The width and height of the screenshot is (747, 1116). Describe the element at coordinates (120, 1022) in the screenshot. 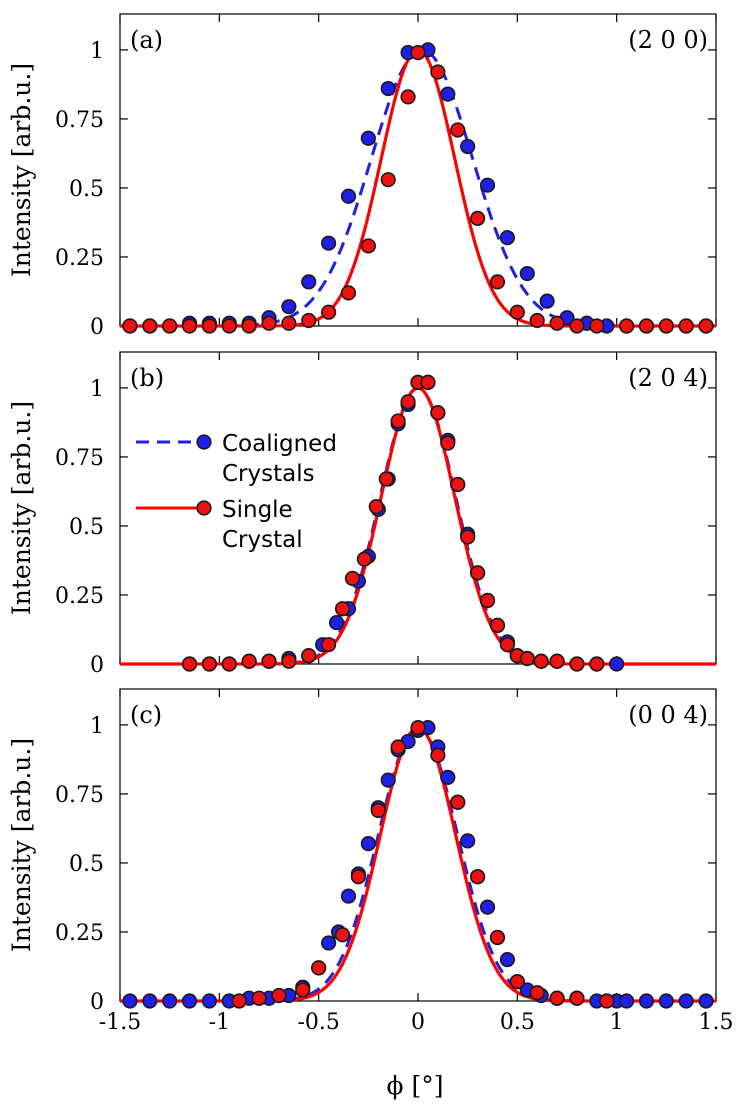

I see `x-tick-label: -1.5` at that location.